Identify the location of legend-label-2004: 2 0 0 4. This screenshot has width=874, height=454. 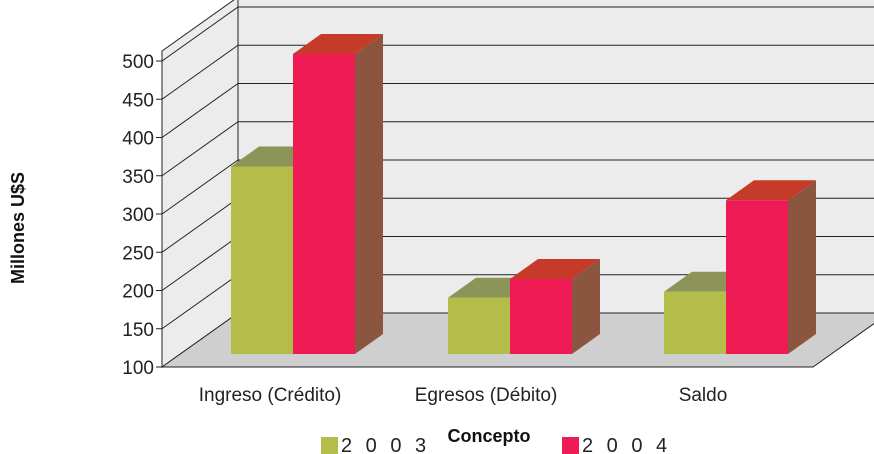
(626, 444).